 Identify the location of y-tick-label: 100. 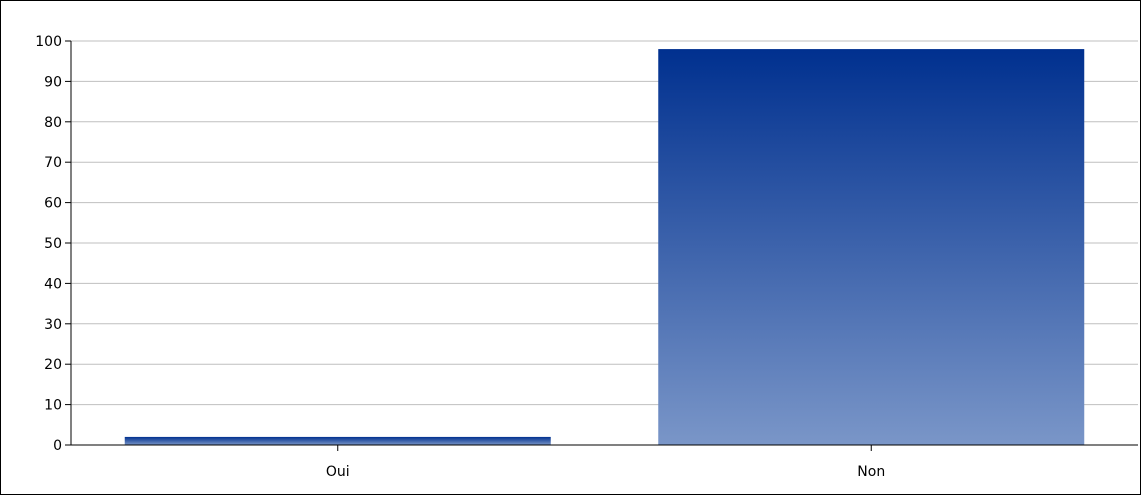
(48, 42).